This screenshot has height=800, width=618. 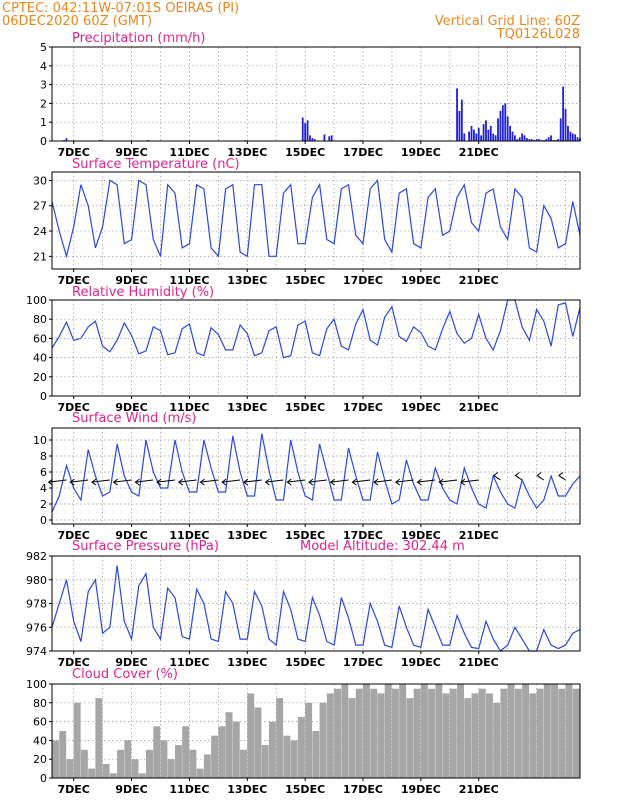 I want to click on cloud-ytick-label: 0, so click(x=43, y=778).